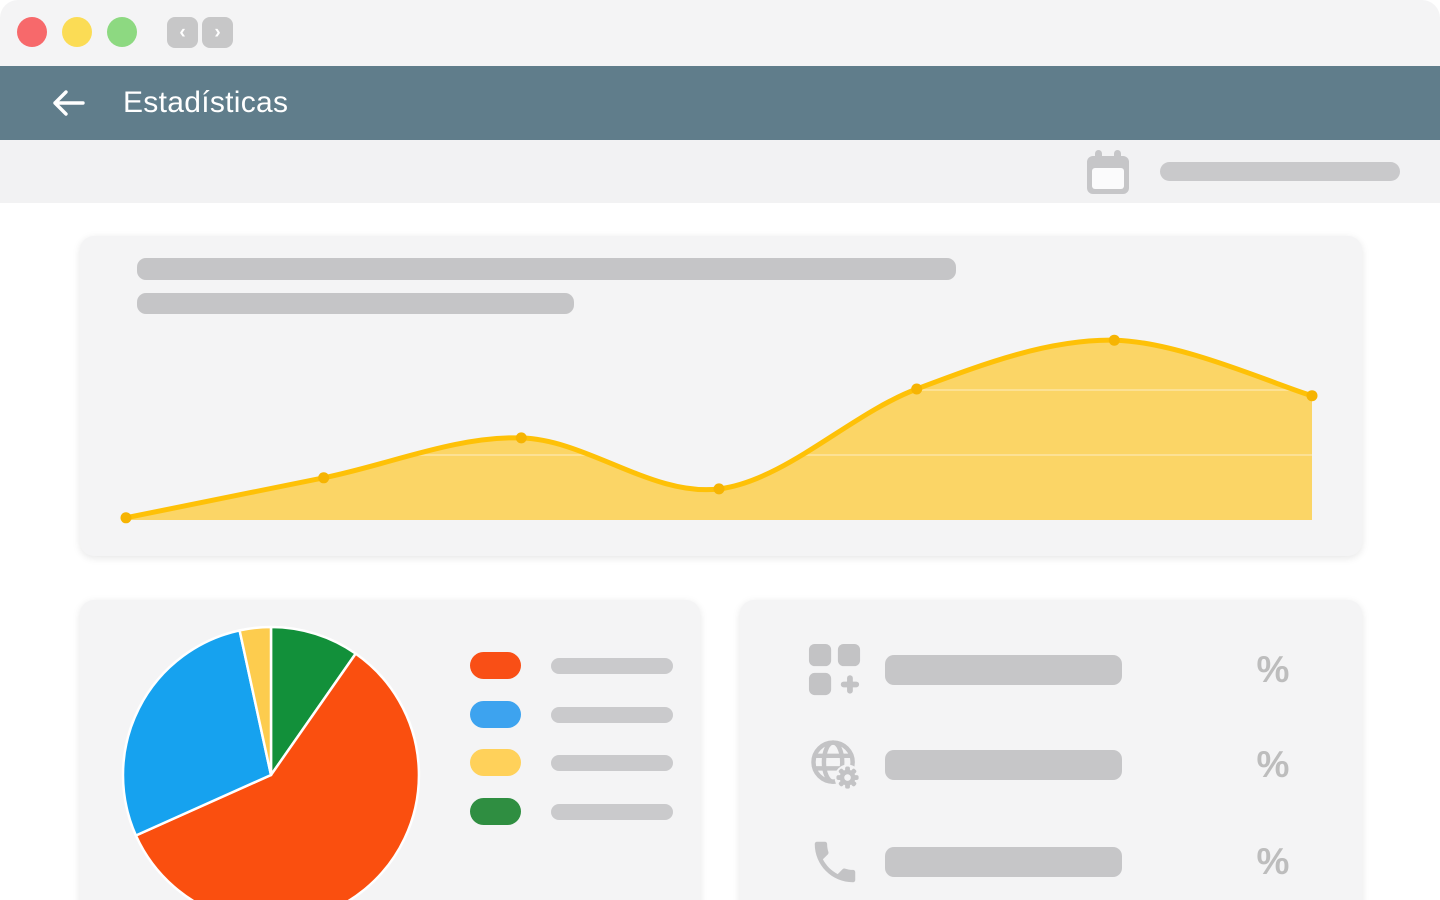 The width and height of the screenshot is (1440, 900). Describe the element at coordinates (122, 32) in the screenshot. I see `zoom-window-button` at that location.